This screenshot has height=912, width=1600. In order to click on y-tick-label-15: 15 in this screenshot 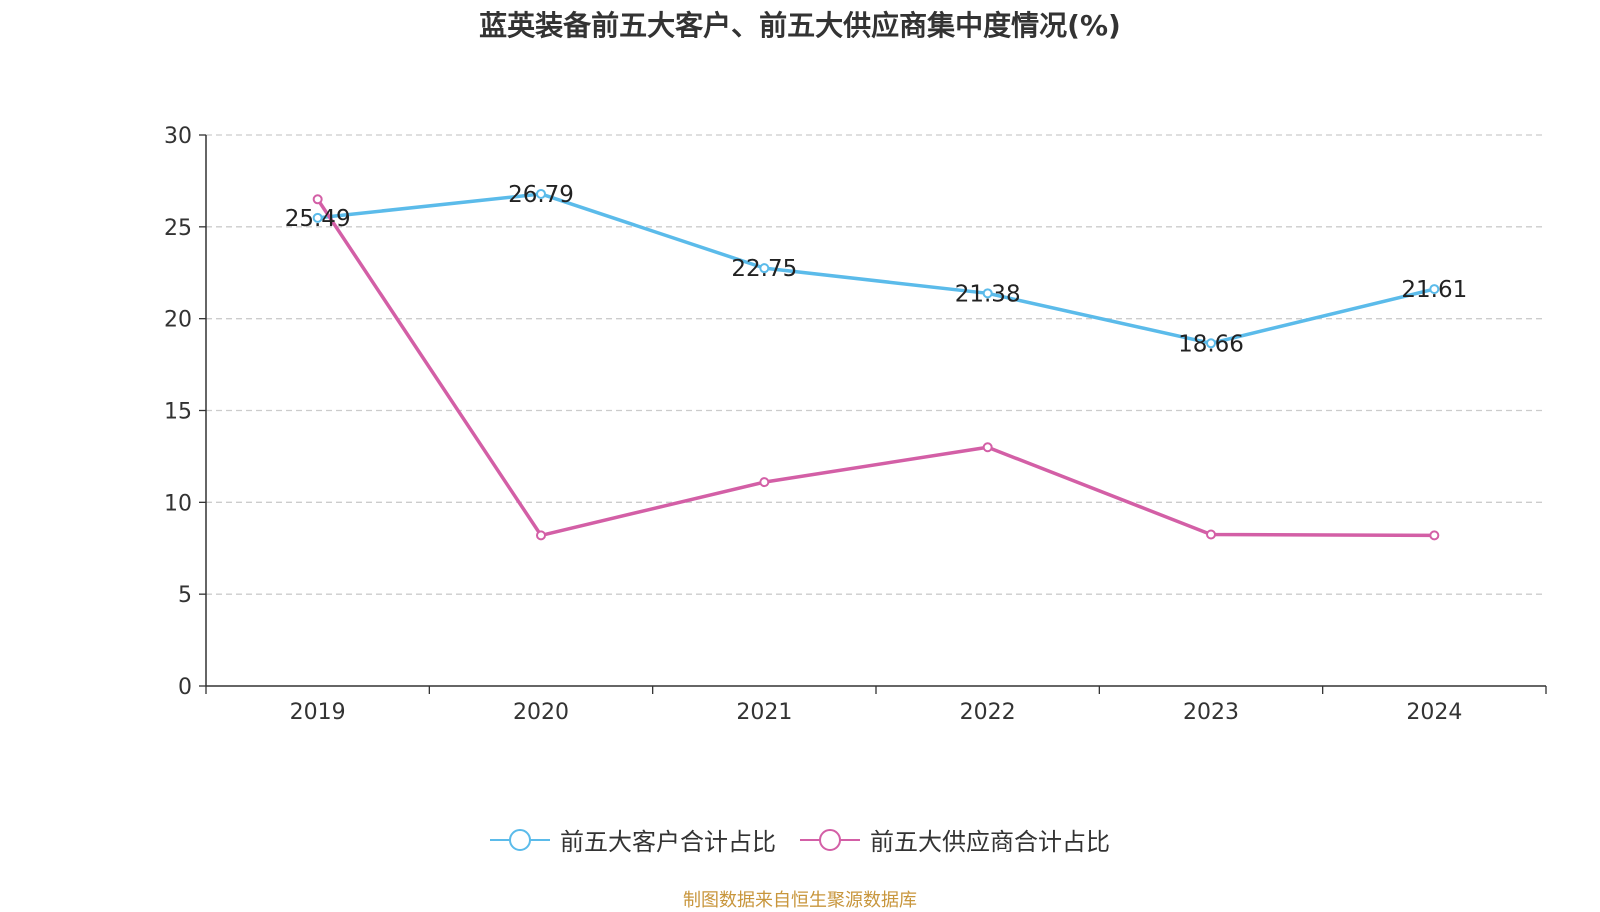, I will do `click(178, 412)`.